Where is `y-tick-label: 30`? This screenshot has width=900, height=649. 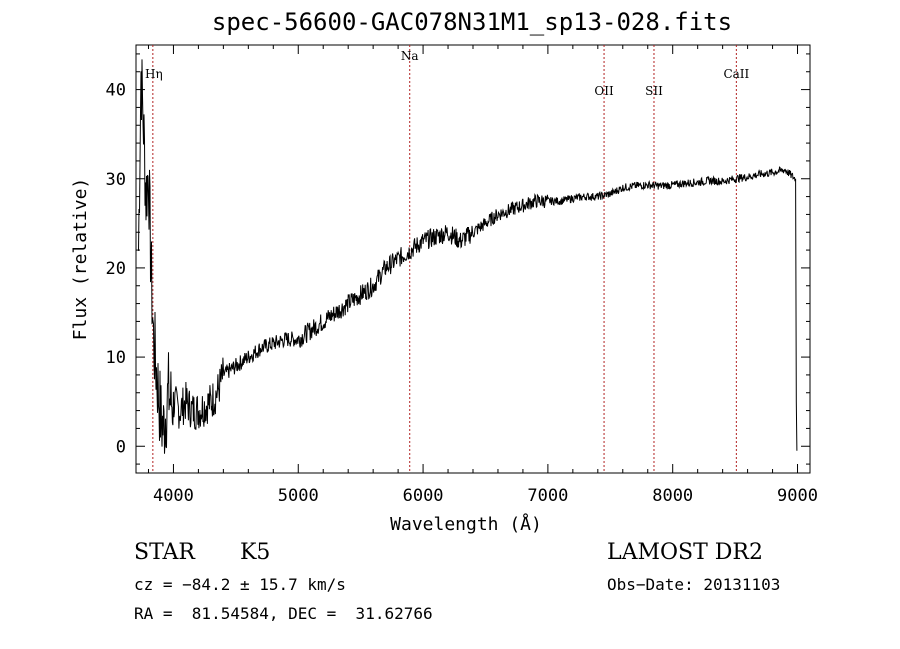
y-tick-label: 30 is located at coordinates (116, 180).